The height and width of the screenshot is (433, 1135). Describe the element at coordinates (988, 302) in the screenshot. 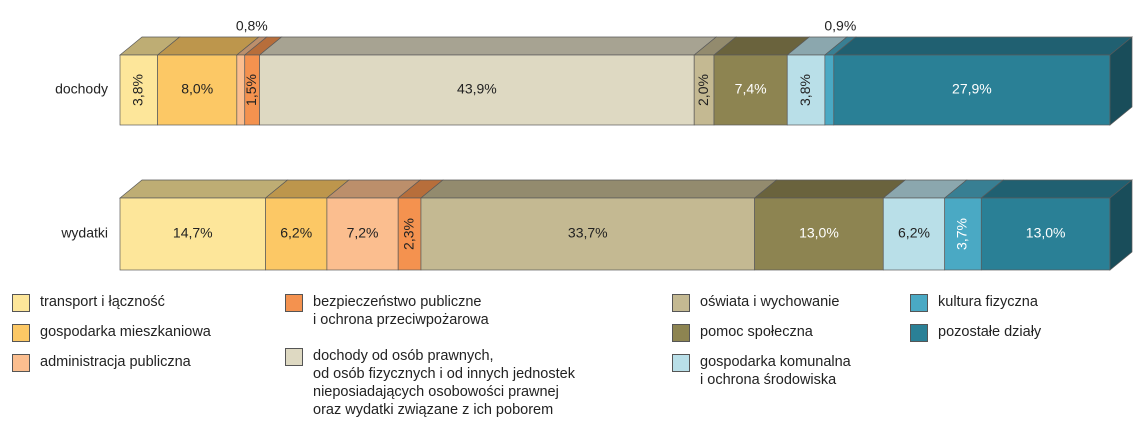

I see `legend-label: kultura fizyczna` at that location.